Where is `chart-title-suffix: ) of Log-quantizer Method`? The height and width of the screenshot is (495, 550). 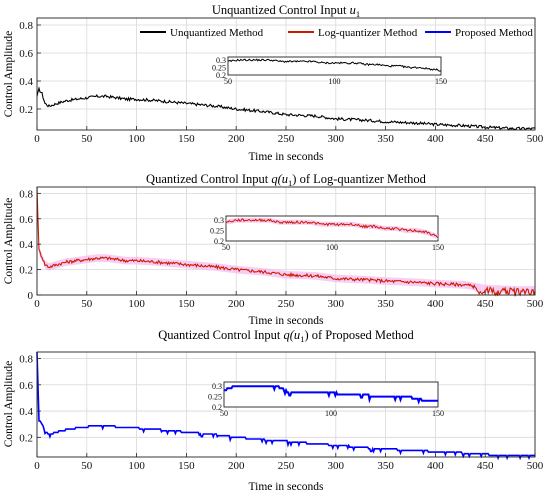 chart-title-suffix: ) of Log-quantizer Method is located at coordinates (359, 179).